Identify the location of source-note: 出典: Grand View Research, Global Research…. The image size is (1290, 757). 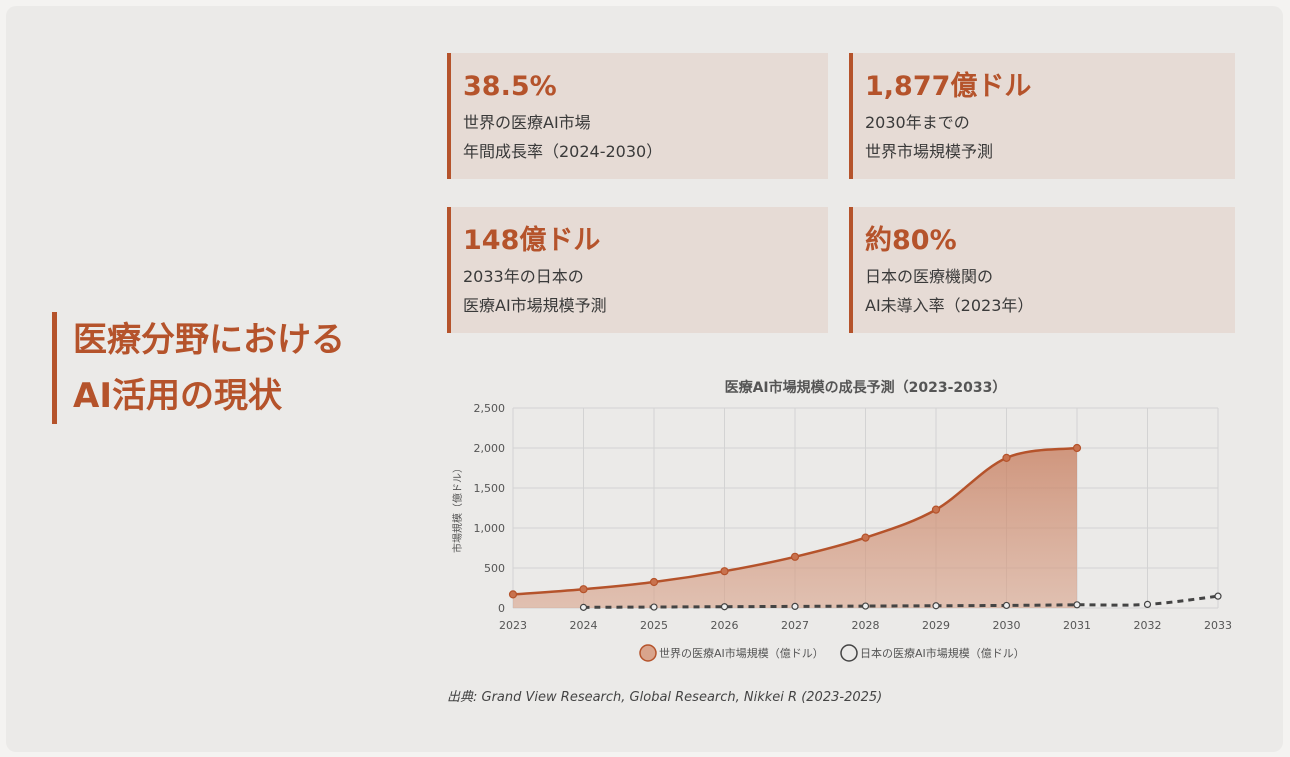
(665, 697).